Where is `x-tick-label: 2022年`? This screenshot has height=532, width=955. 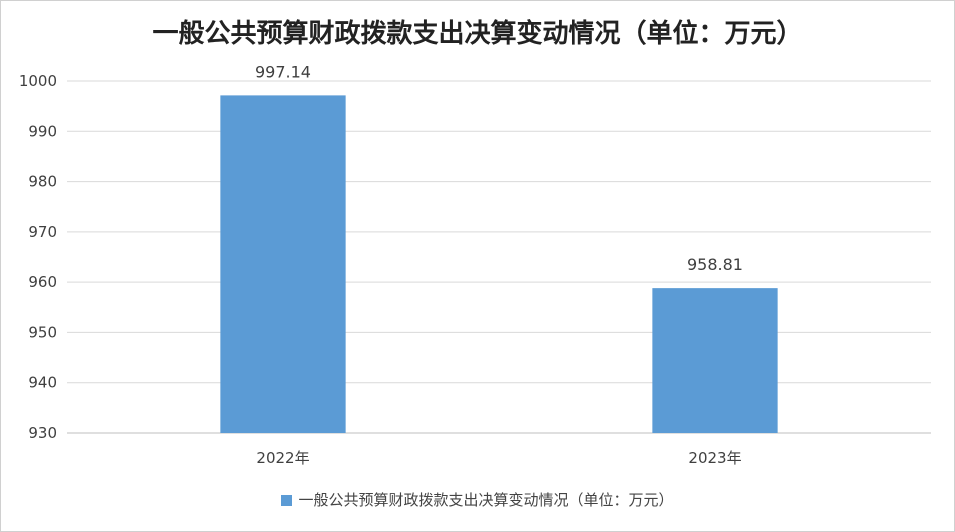
x-tick-label: 2022年 is located at coordinates (282, 458).